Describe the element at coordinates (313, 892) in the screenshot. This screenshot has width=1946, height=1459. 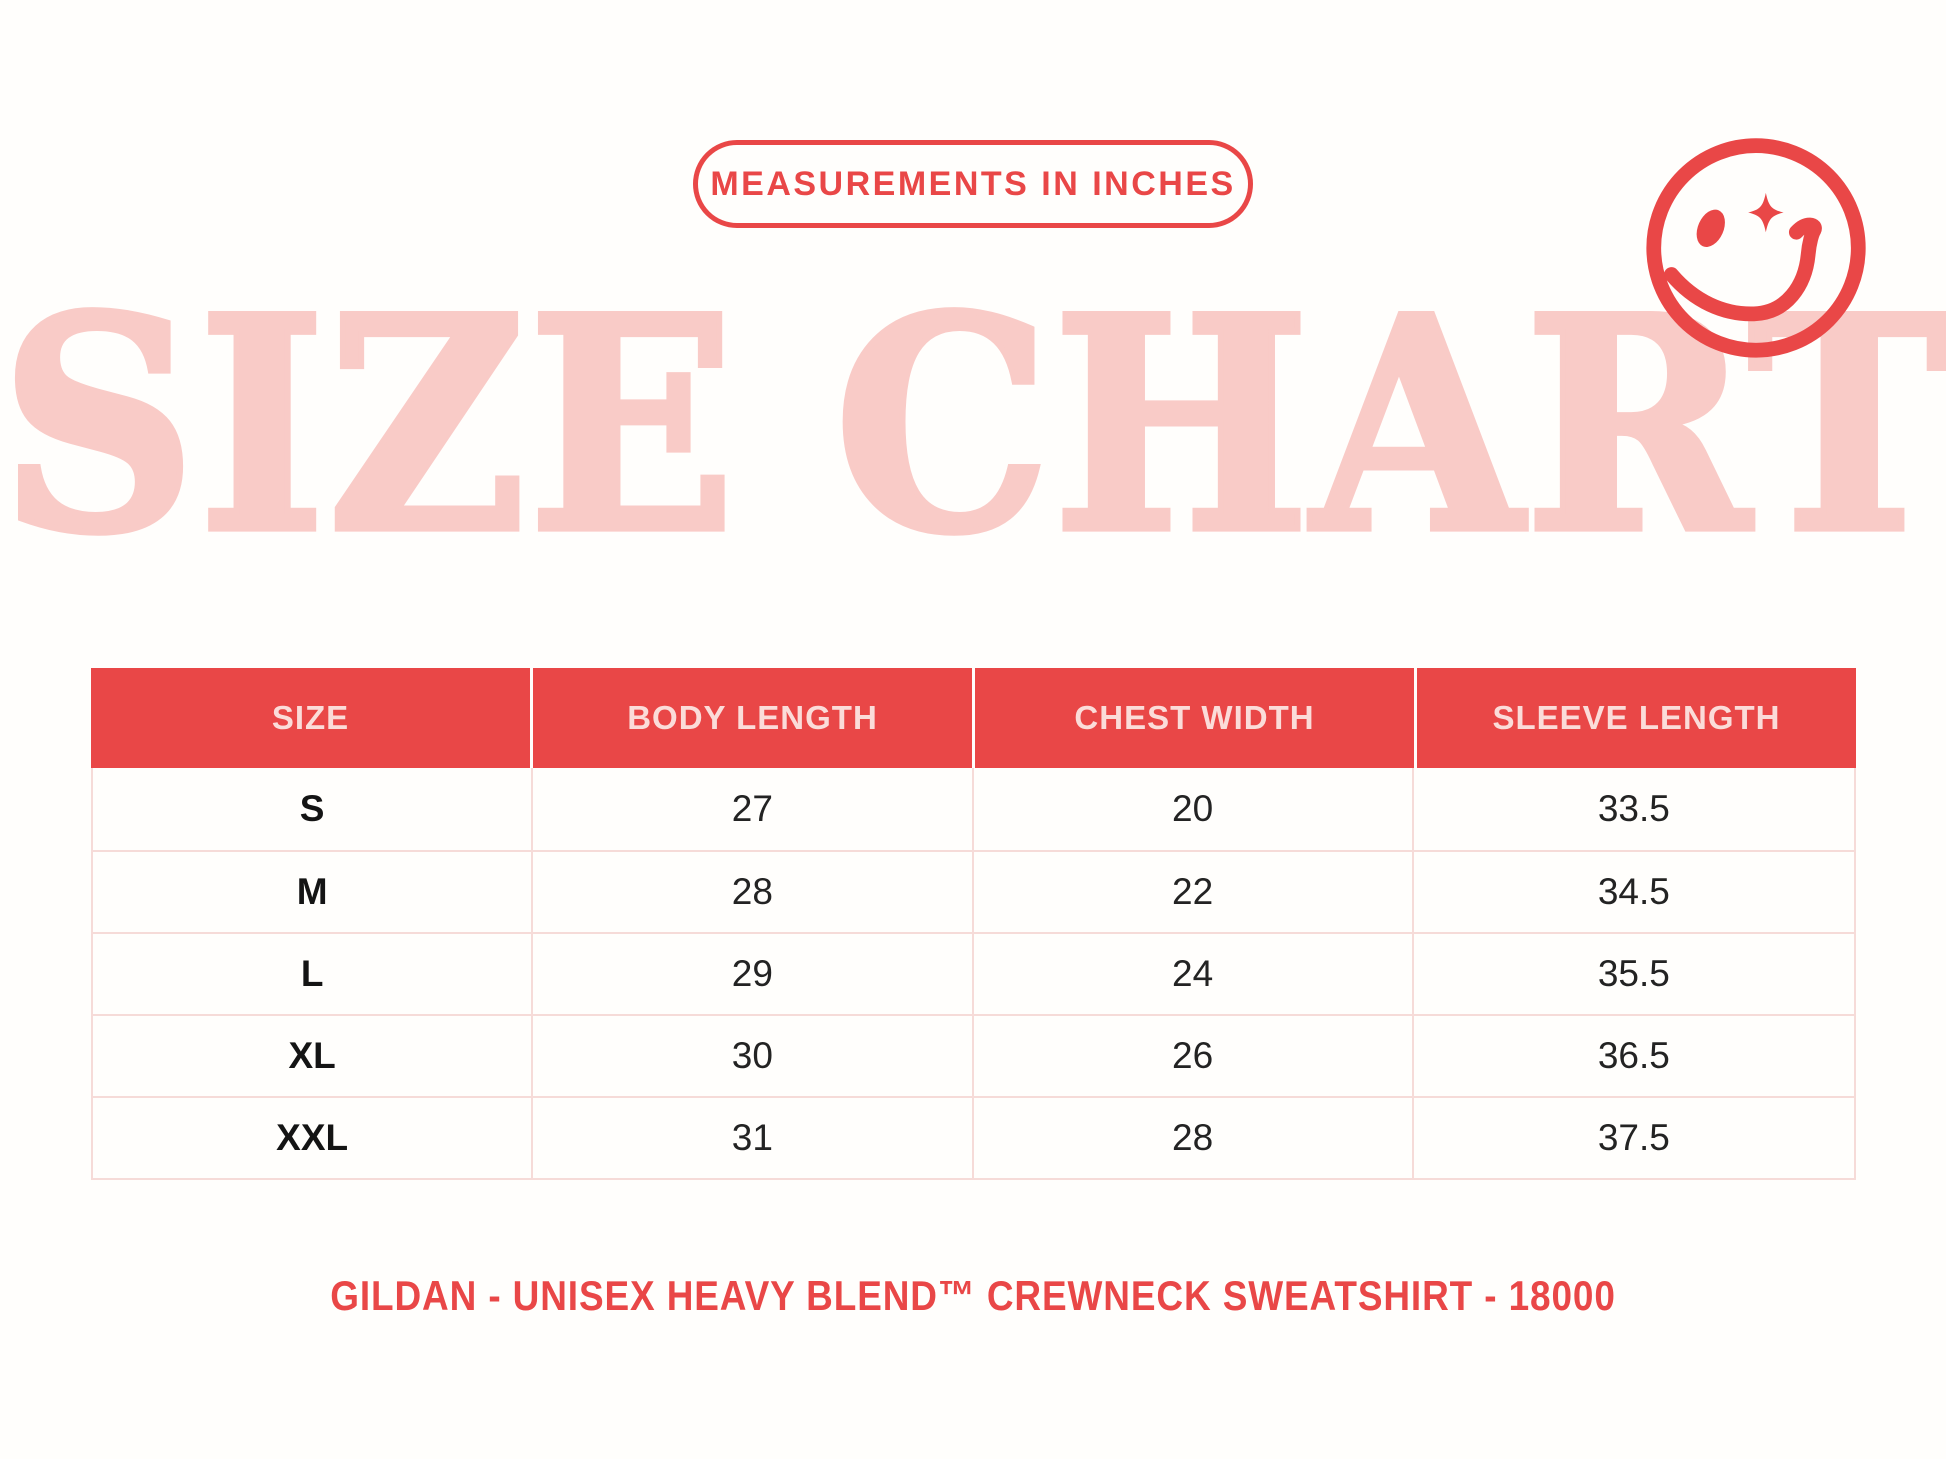
I see `size-cell: M` at that location.